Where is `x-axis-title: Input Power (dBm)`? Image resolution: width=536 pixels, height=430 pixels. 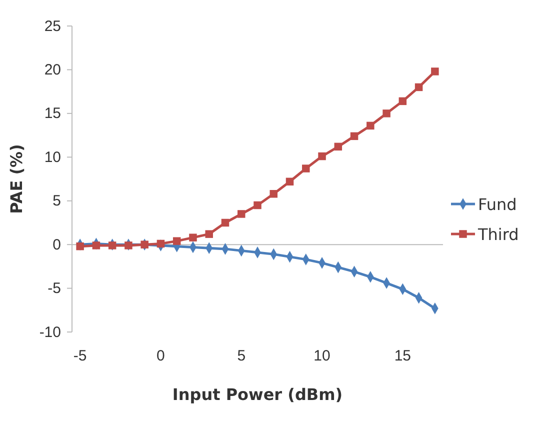
x-axis-title: Input Power (dBm) is located at coordinates (257, 394).